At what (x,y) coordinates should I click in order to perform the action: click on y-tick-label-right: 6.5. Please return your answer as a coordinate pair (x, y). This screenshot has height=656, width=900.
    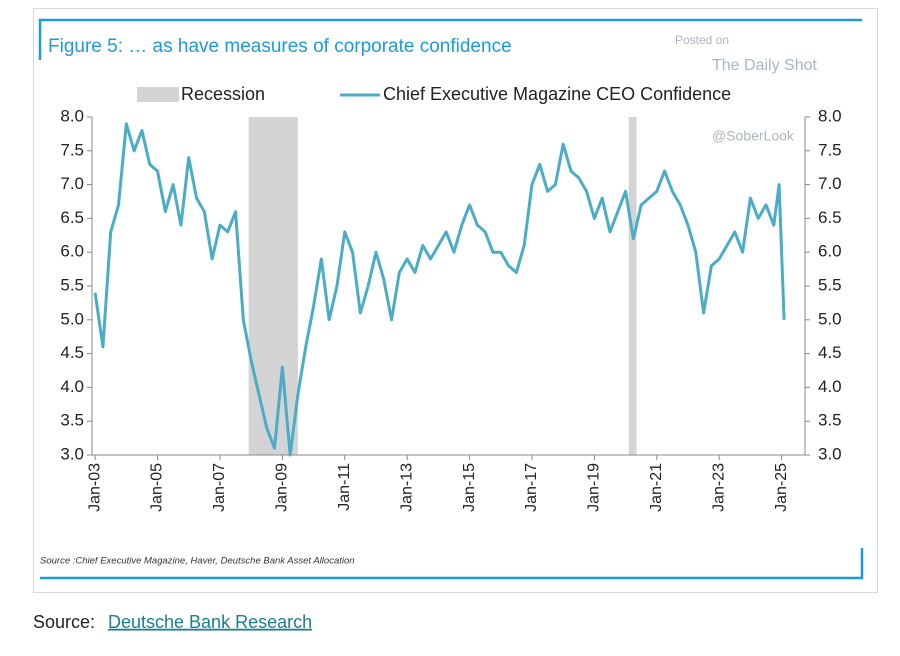
    Looking at the image, I should click on (830, 217).